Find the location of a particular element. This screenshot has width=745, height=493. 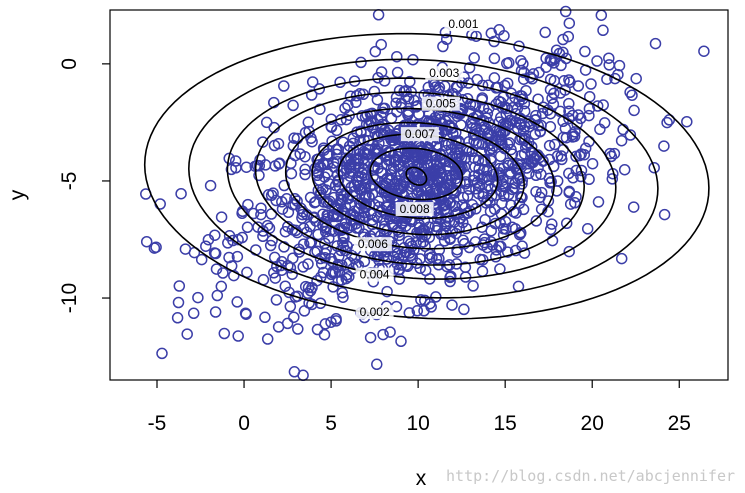

contour-line-0.005 is located at coordinates (419, 178).